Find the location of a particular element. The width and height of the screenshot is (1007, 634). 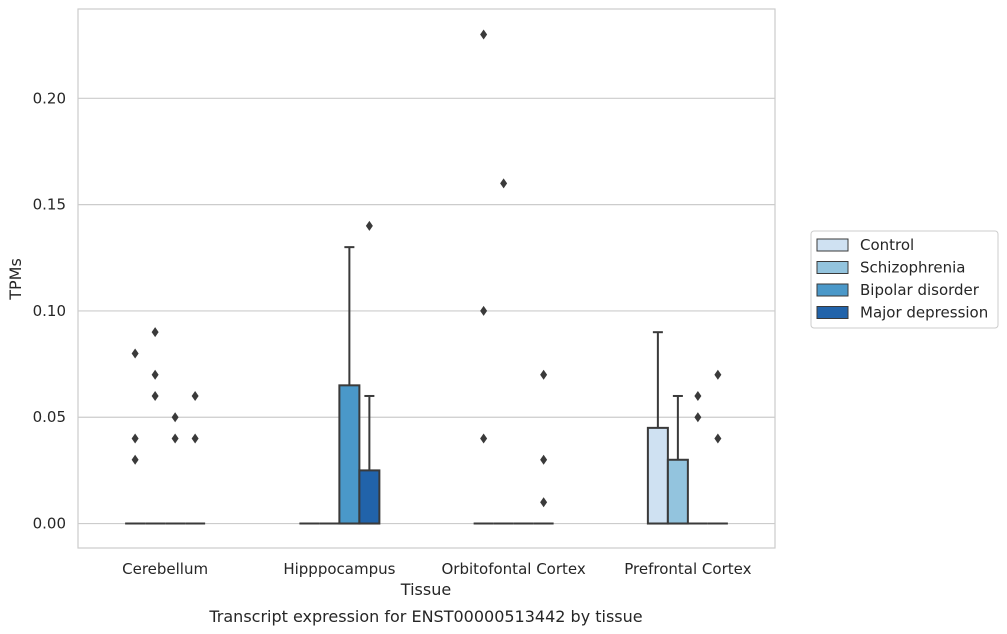

x-tick-label: Cerebellum is located at coordinates (165, 569).